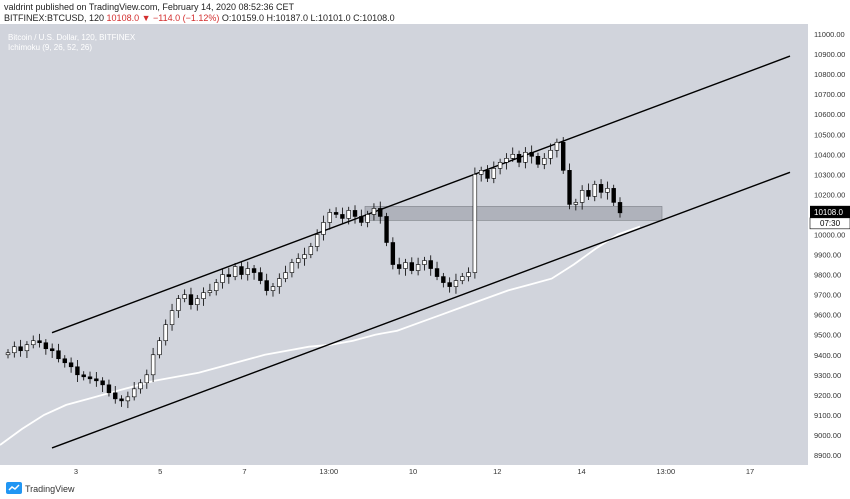  I want to click on x-tick-label: 3, so click(76, 471).